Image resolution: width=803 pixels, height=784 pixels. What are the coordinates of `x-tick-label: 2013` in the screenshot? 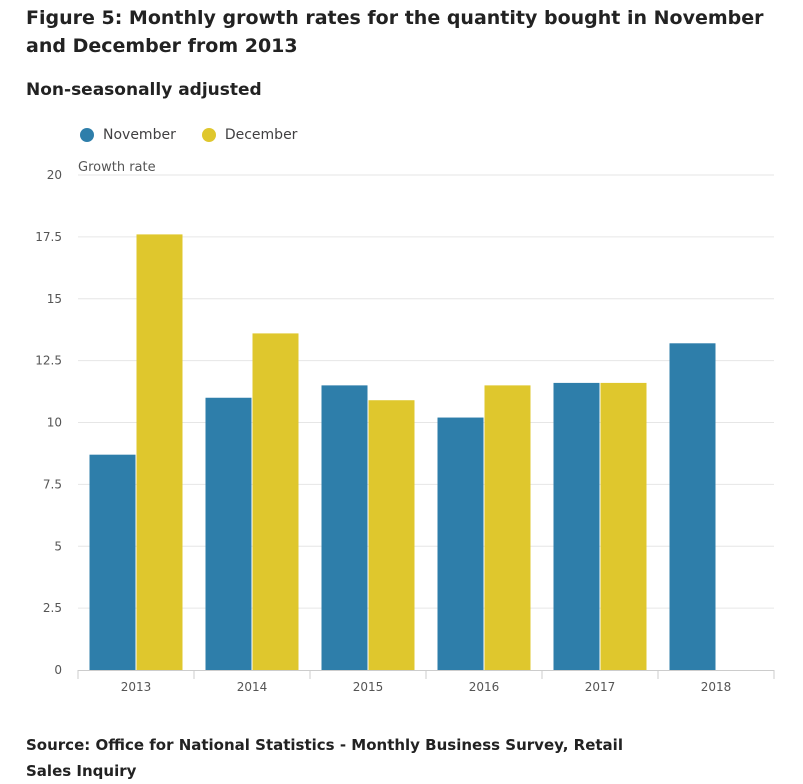 It's located at (136, 687).